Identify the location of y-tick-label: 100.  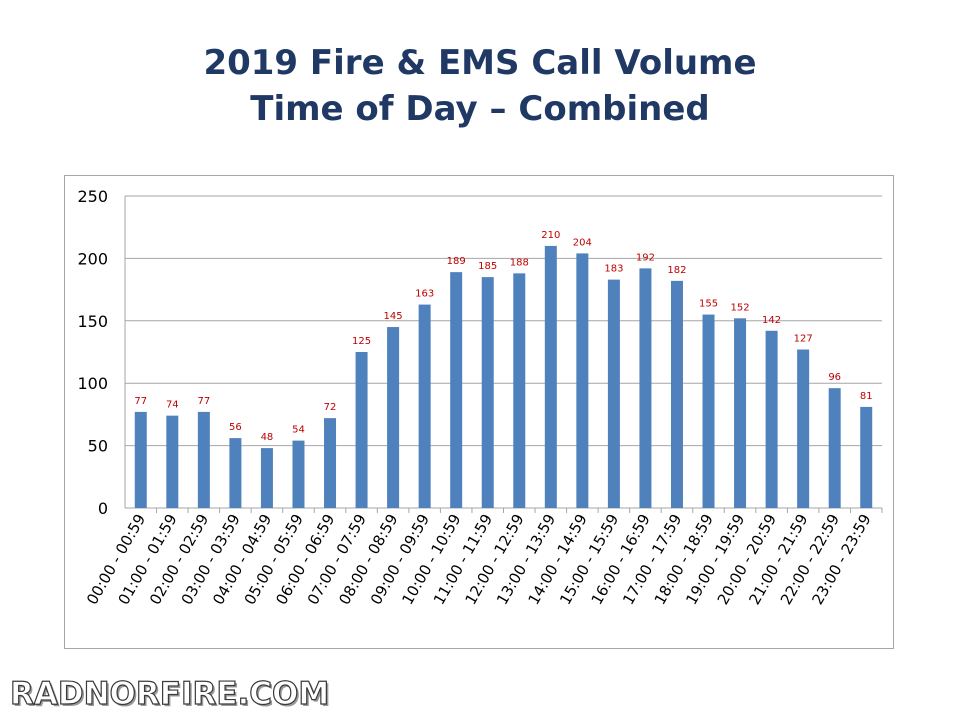
(92, 383).